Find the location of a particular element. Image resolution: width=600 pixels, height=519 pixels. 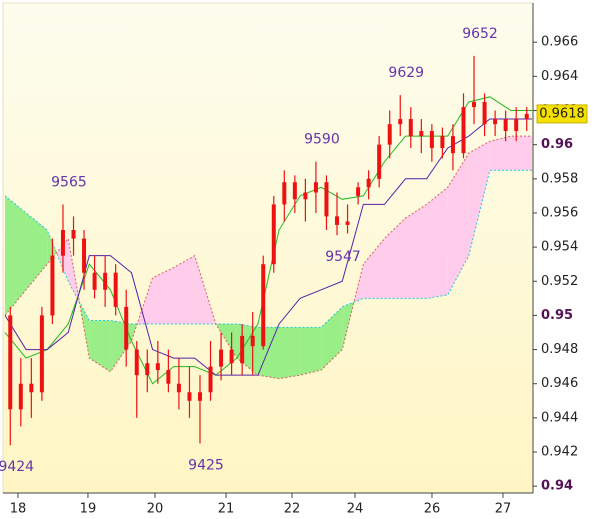

y-tick-label: 0.96 is located at coordinates (557, 144).